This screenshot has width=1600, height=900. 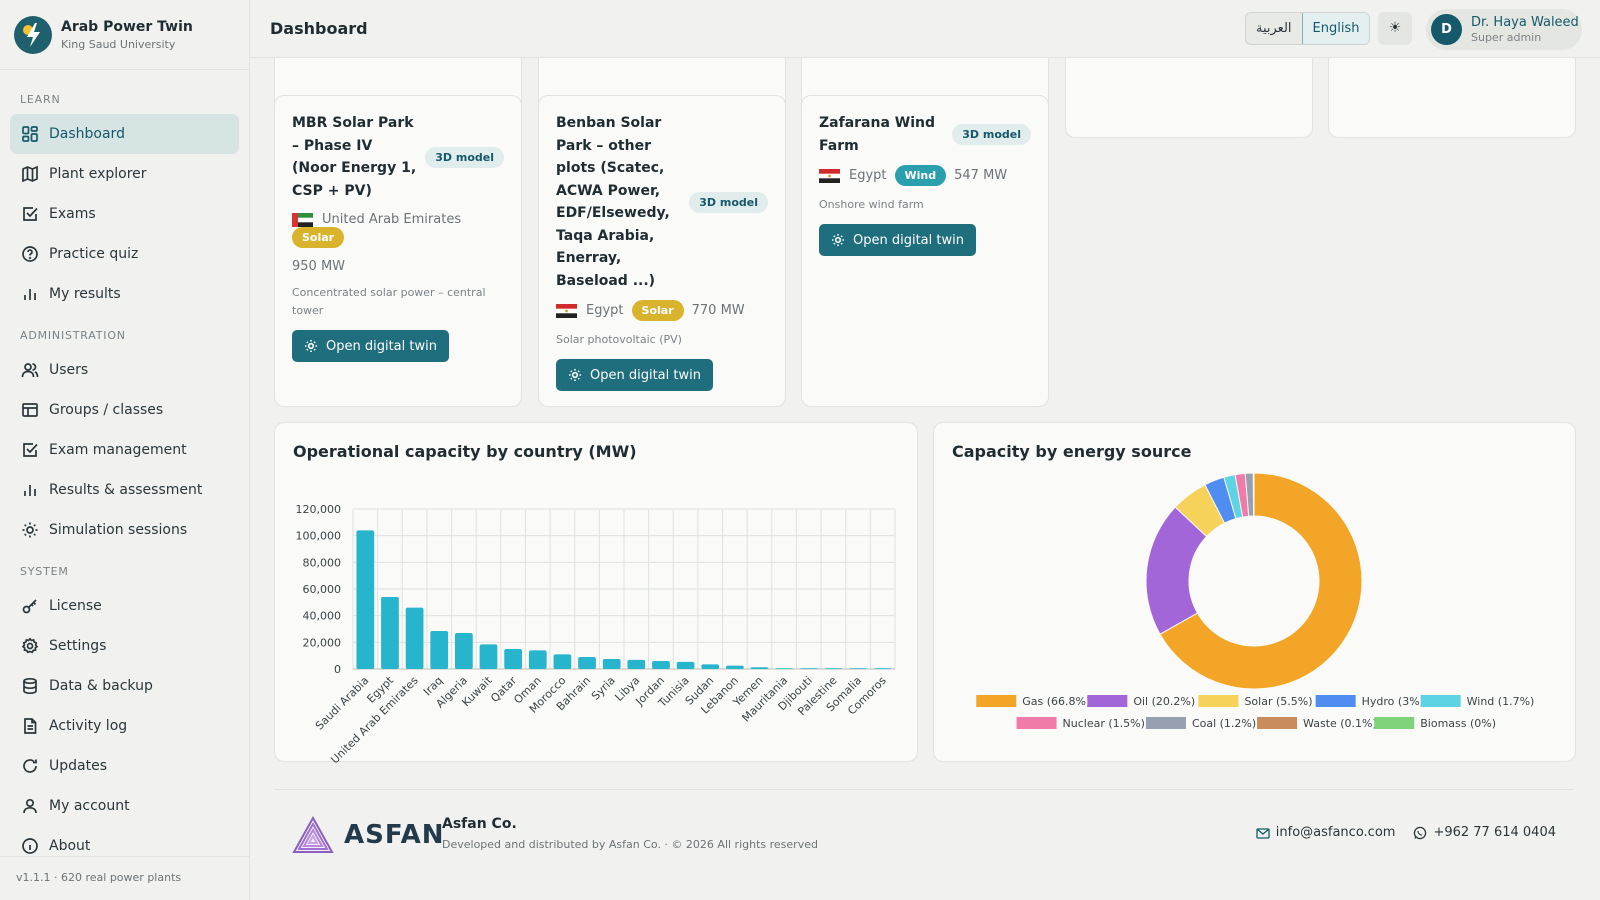 What do you see at coordinates (87, 134) in the screenshot?
I see `sidebar-item-label: Dashboard` at bounding box center [87, 134].